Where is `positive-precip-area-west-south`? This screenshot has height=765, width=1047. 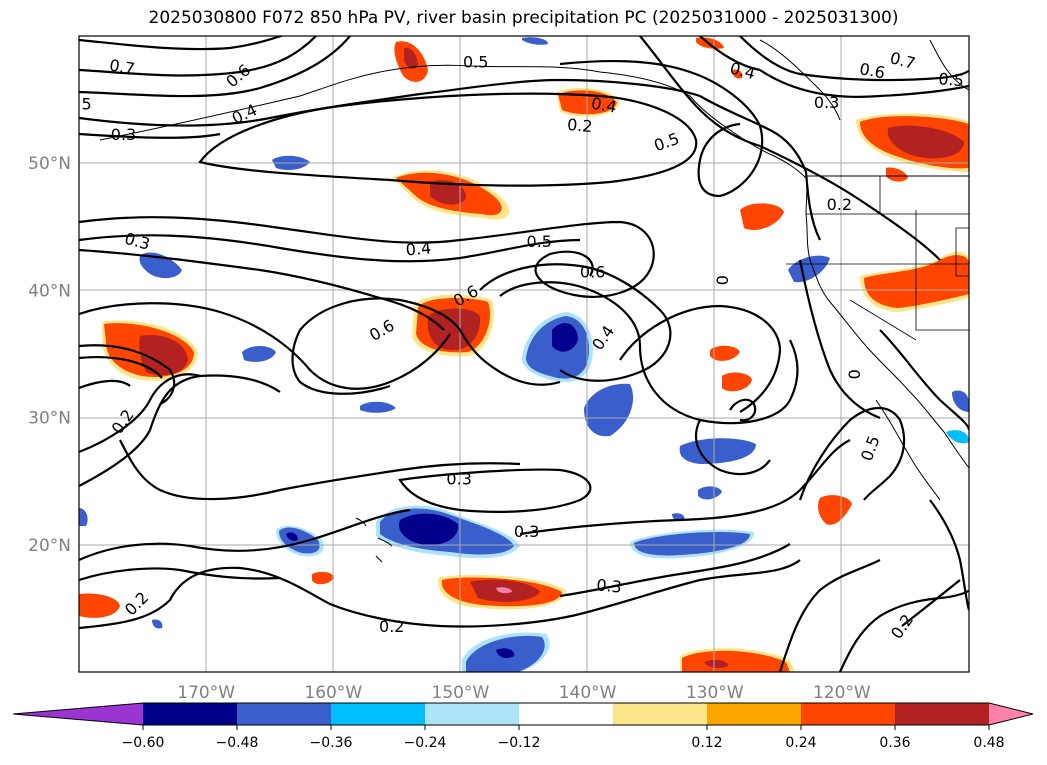
positive-precip-area-west-south is located at coordinates (99, 605).